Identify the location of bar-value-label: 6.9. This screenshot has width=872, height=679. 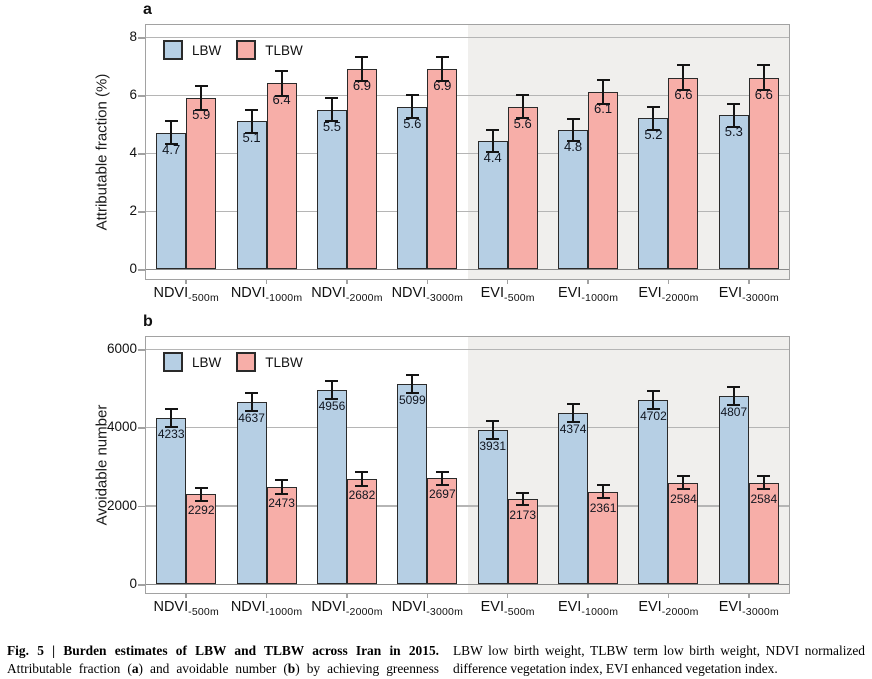
(361, 85).